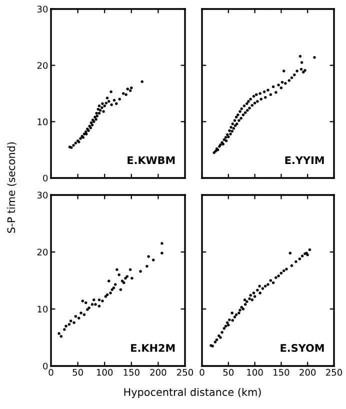  I want to click on annotation: E.KWBM, so click(151, 160).